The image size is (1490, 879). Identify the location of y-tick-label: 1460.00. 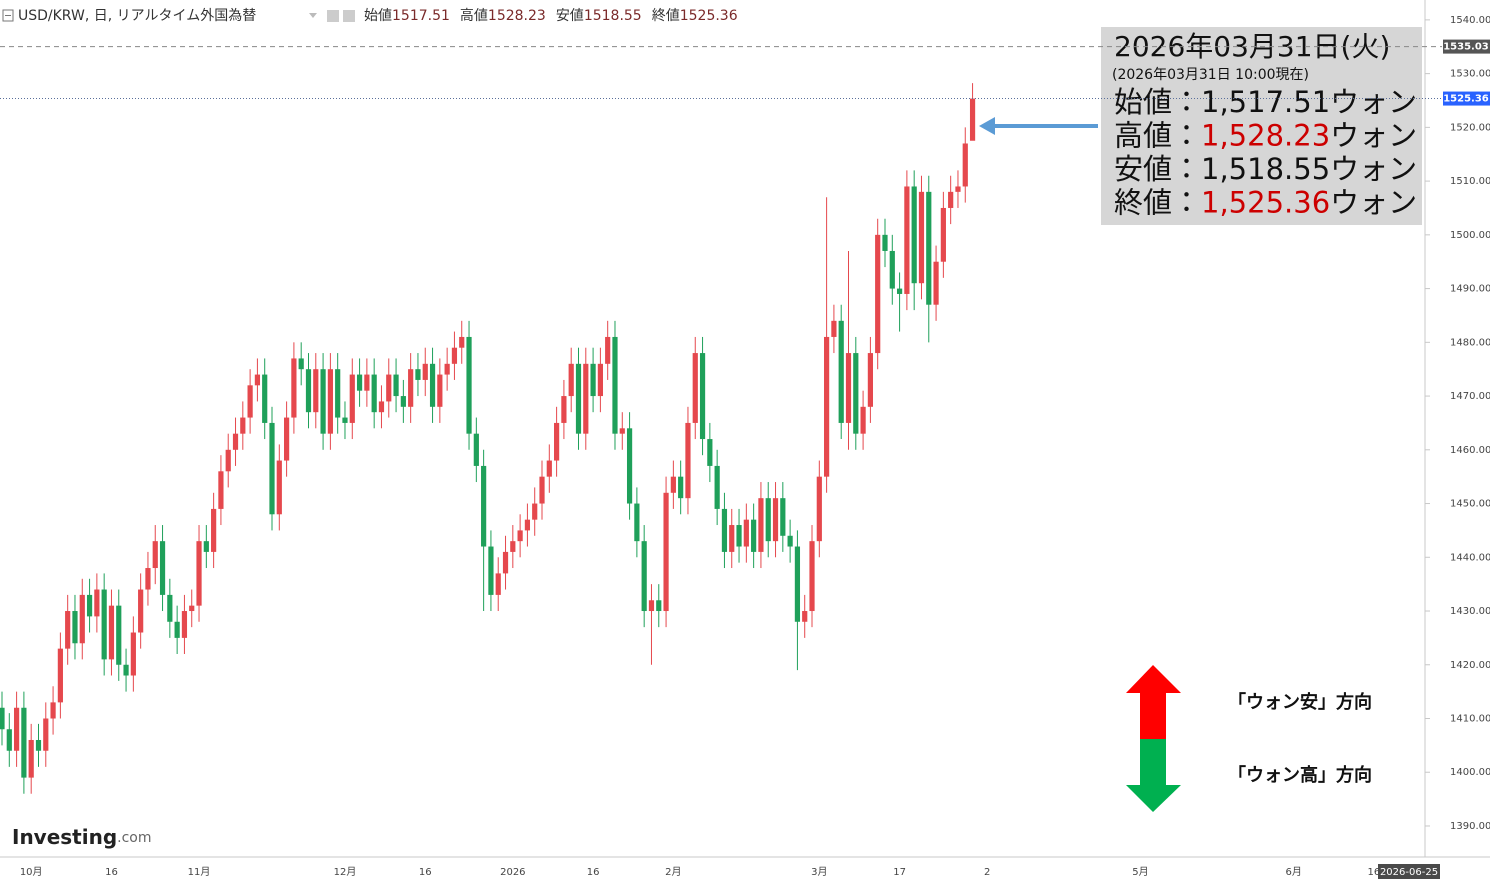
(1470, 450).